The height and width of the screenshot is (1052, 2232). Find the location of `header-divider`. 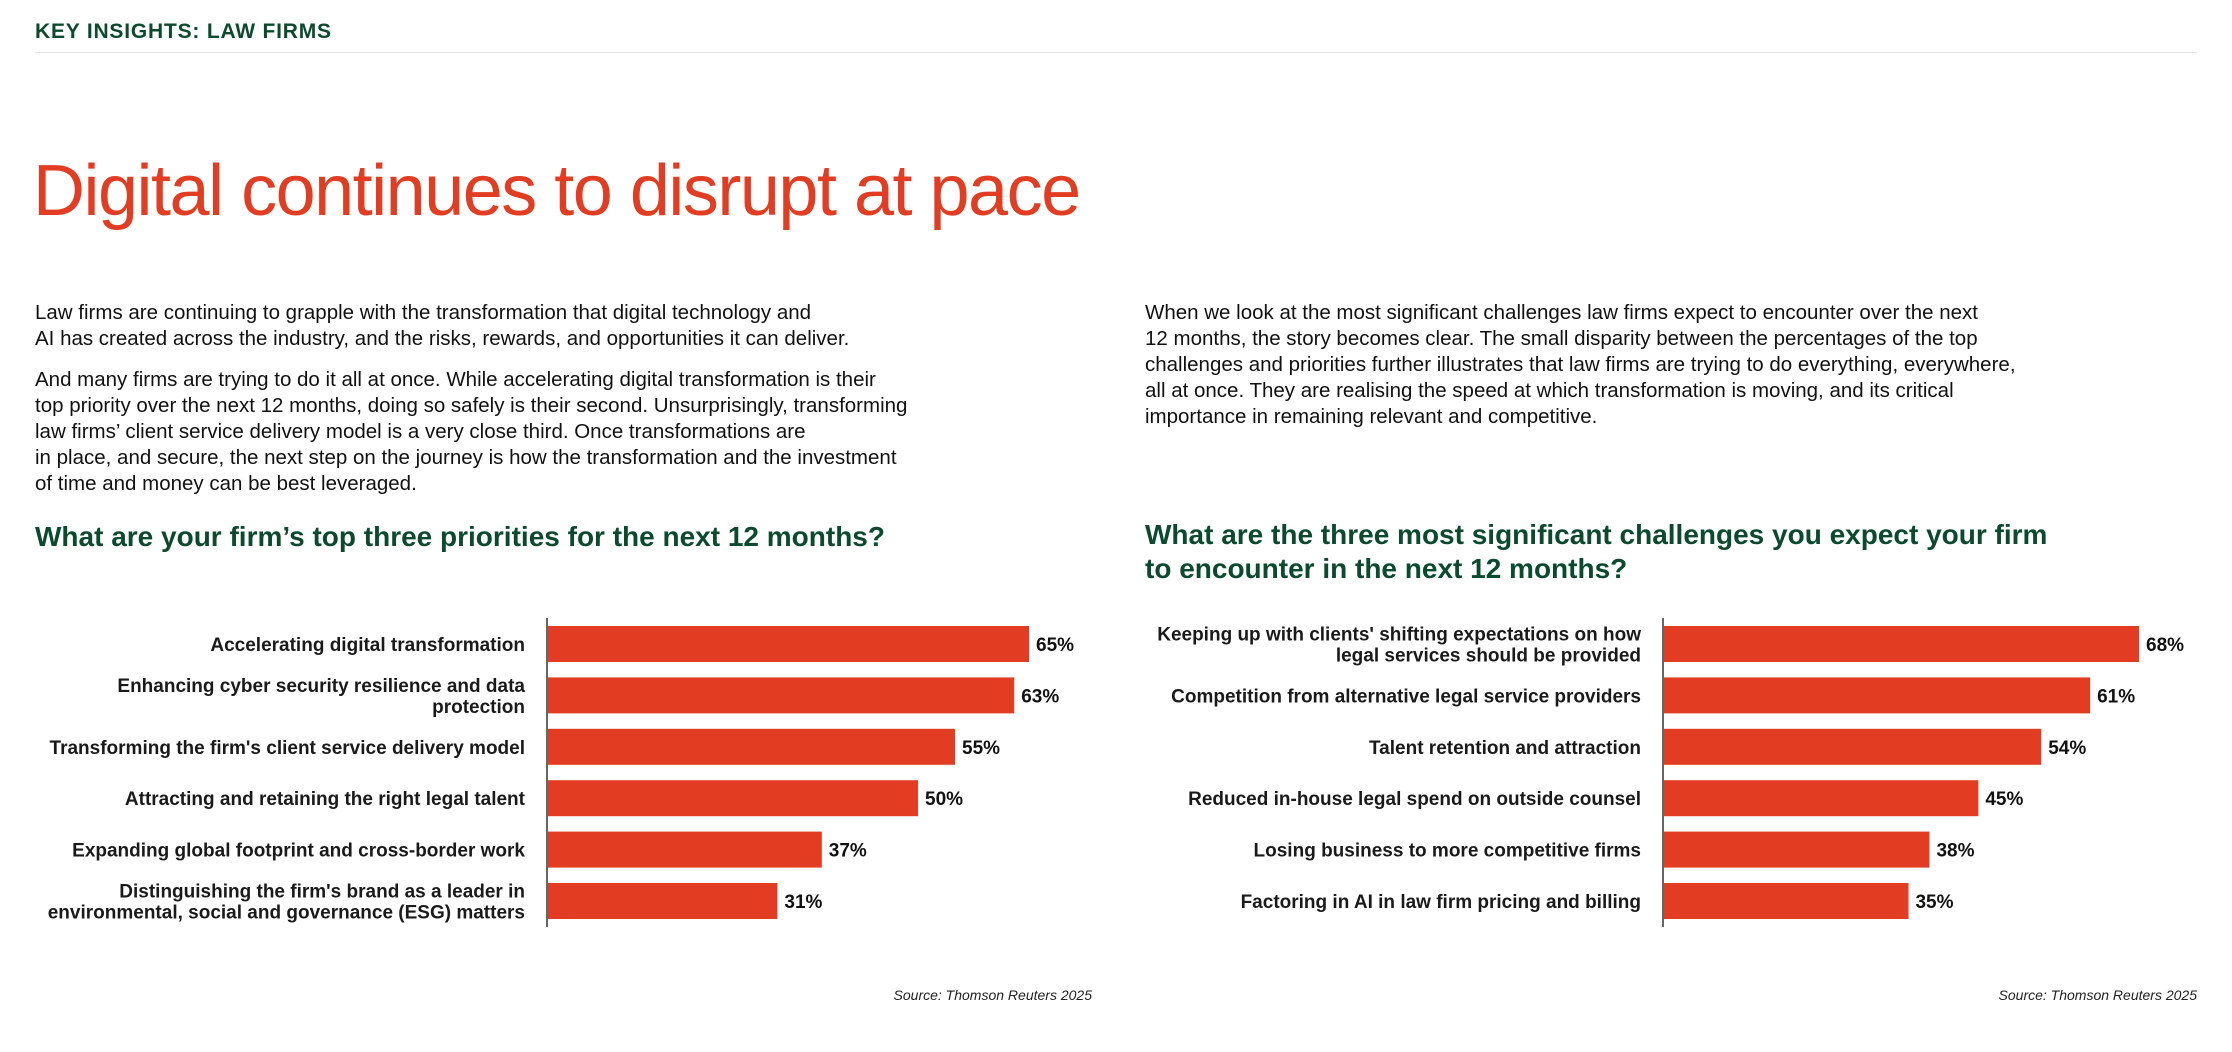

header-divider is located at coordinates (1116, 52).